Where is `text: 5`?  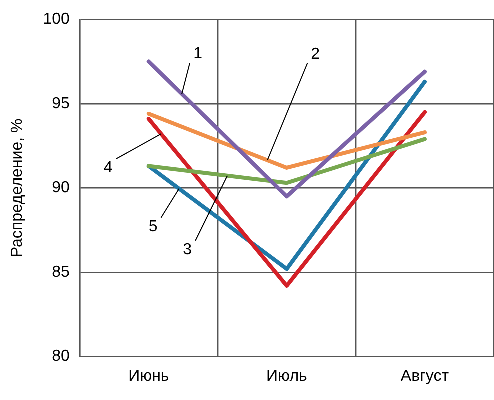
text: 5 is located at coordinates (153, 227).